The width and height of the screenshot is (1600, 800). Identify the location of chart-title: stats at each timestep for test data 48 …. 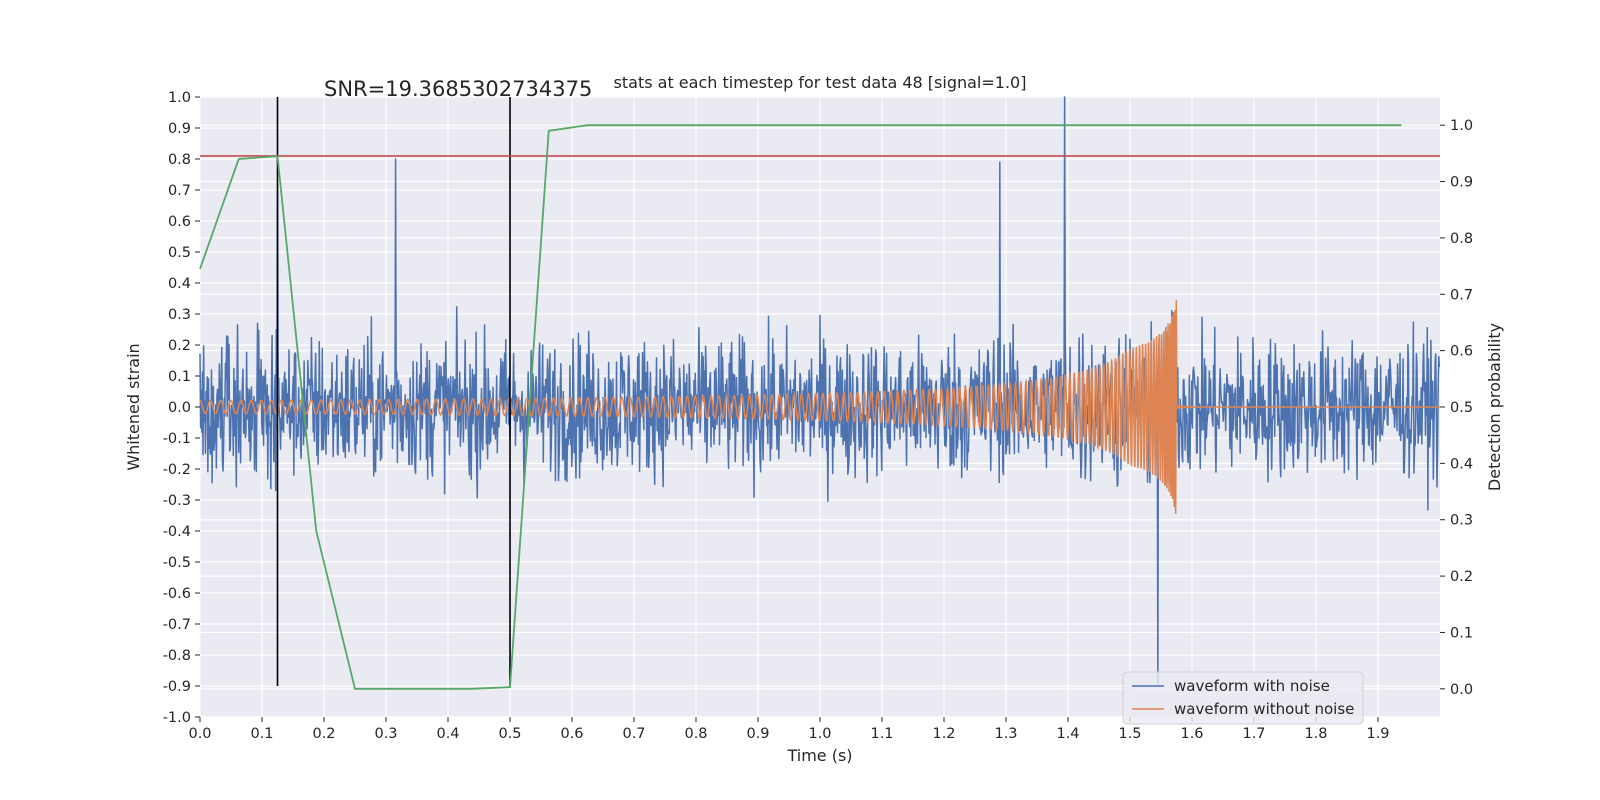
(820, 82).